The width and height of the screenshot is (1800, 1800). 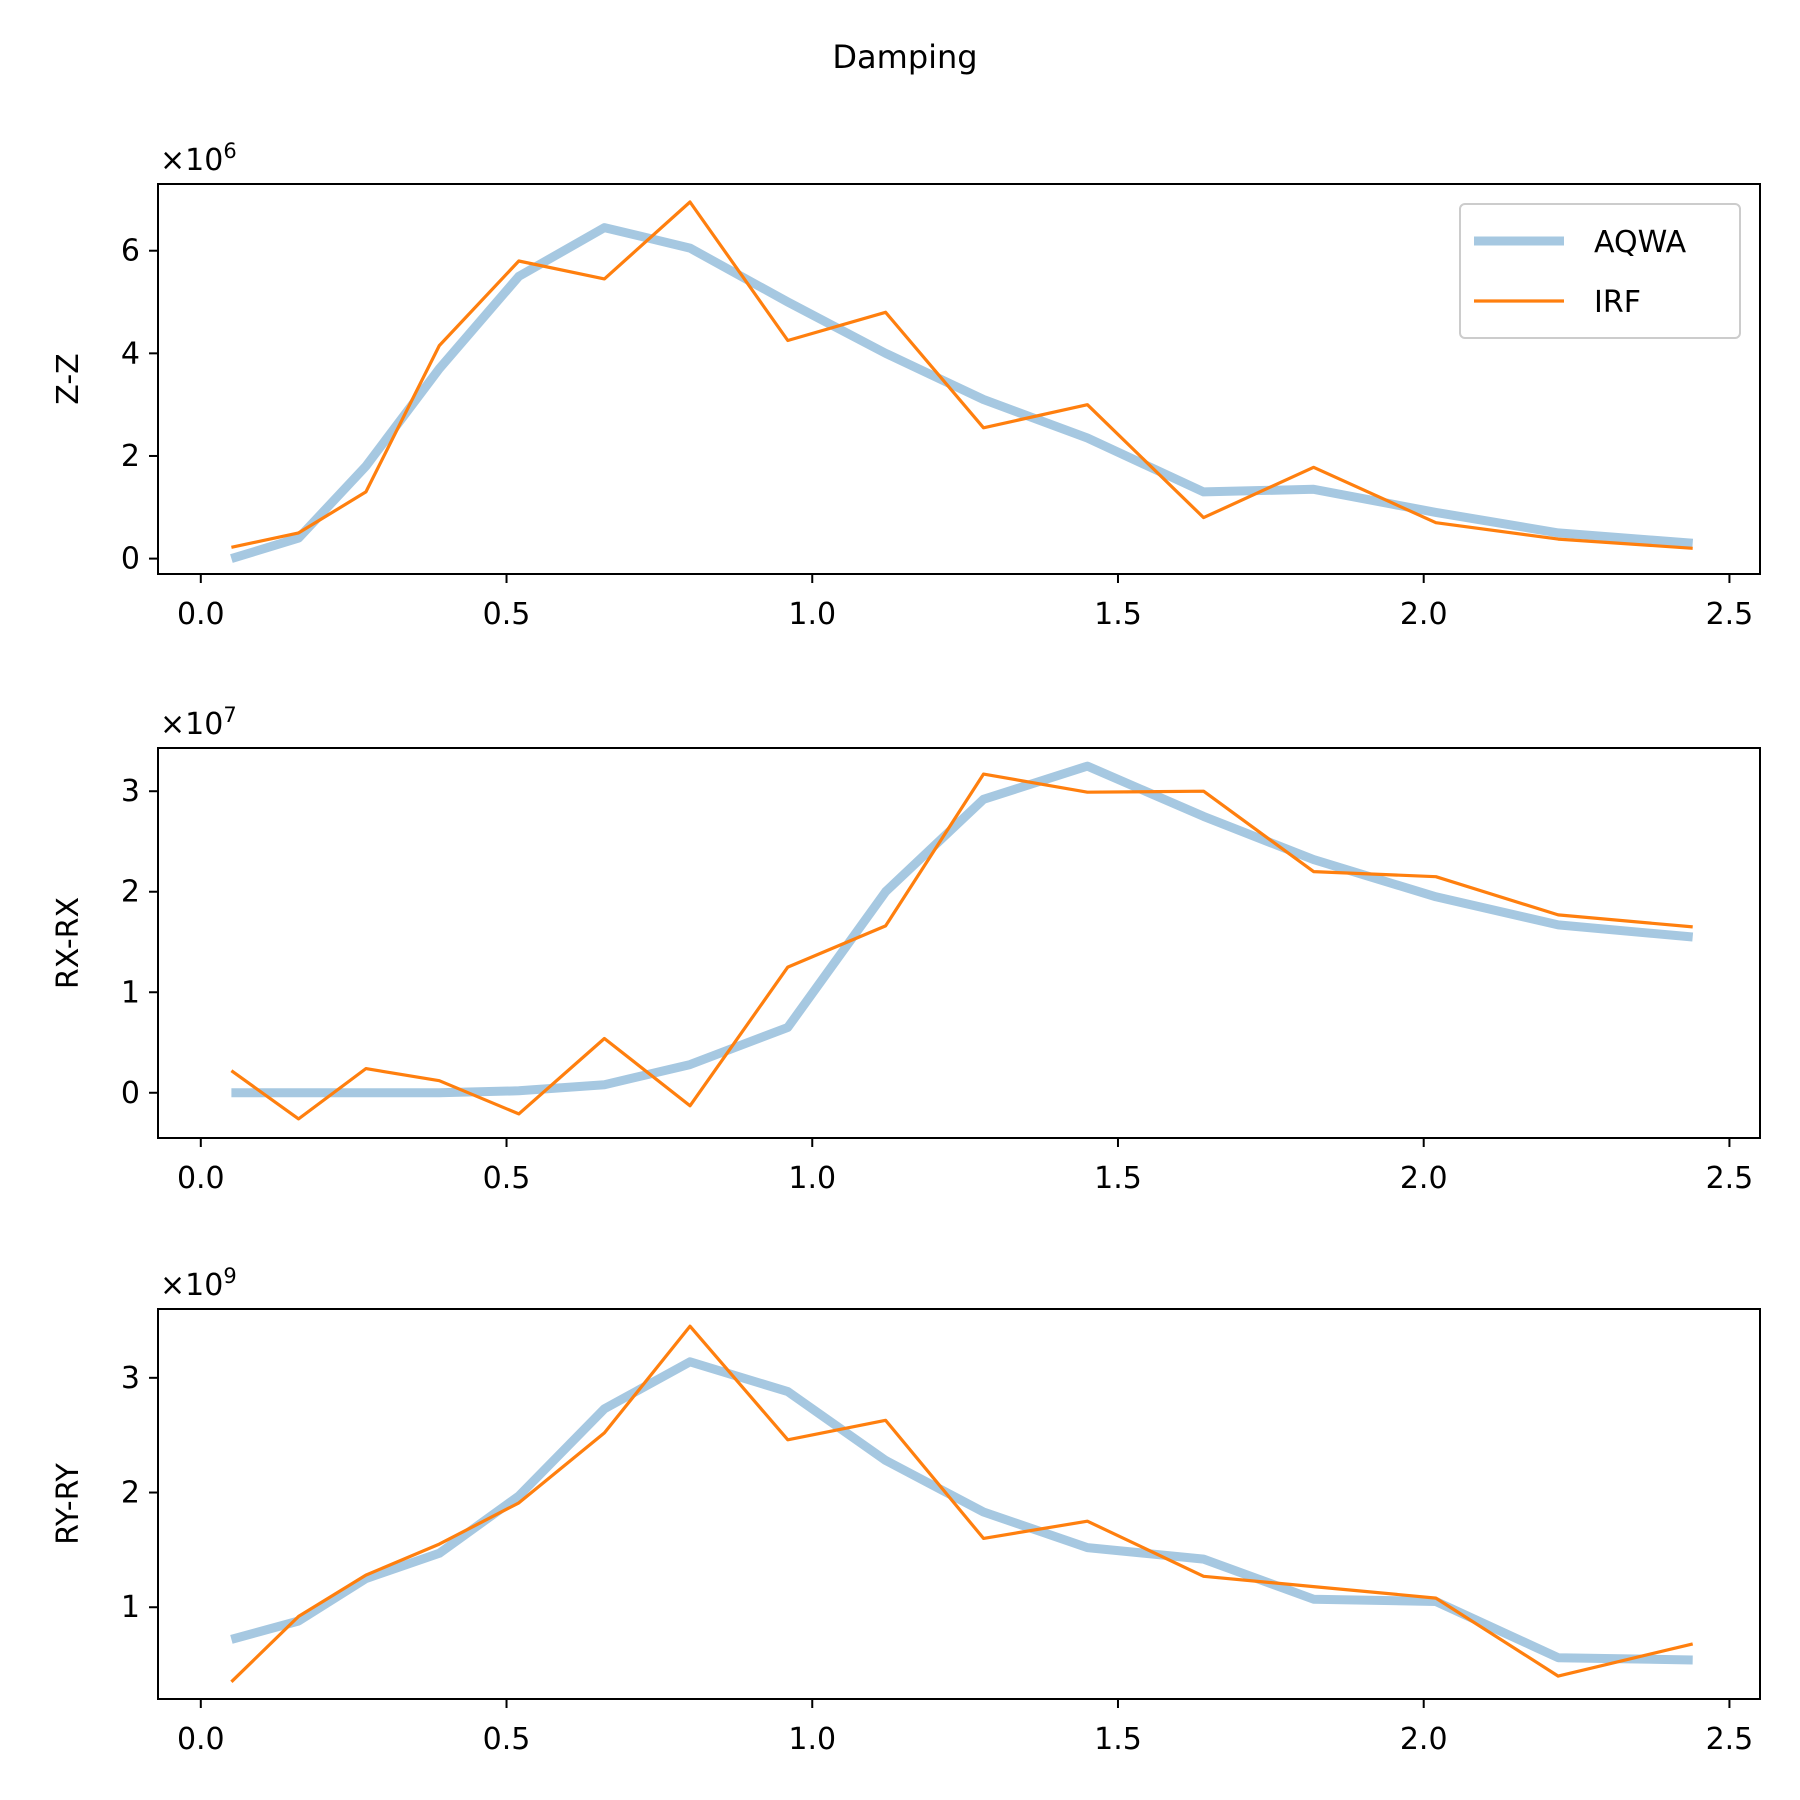 What do you see at coordinates (68, 378) in the screenshot?
I see `y-axis-label: Z-Z` at bounding box center [68, 378].